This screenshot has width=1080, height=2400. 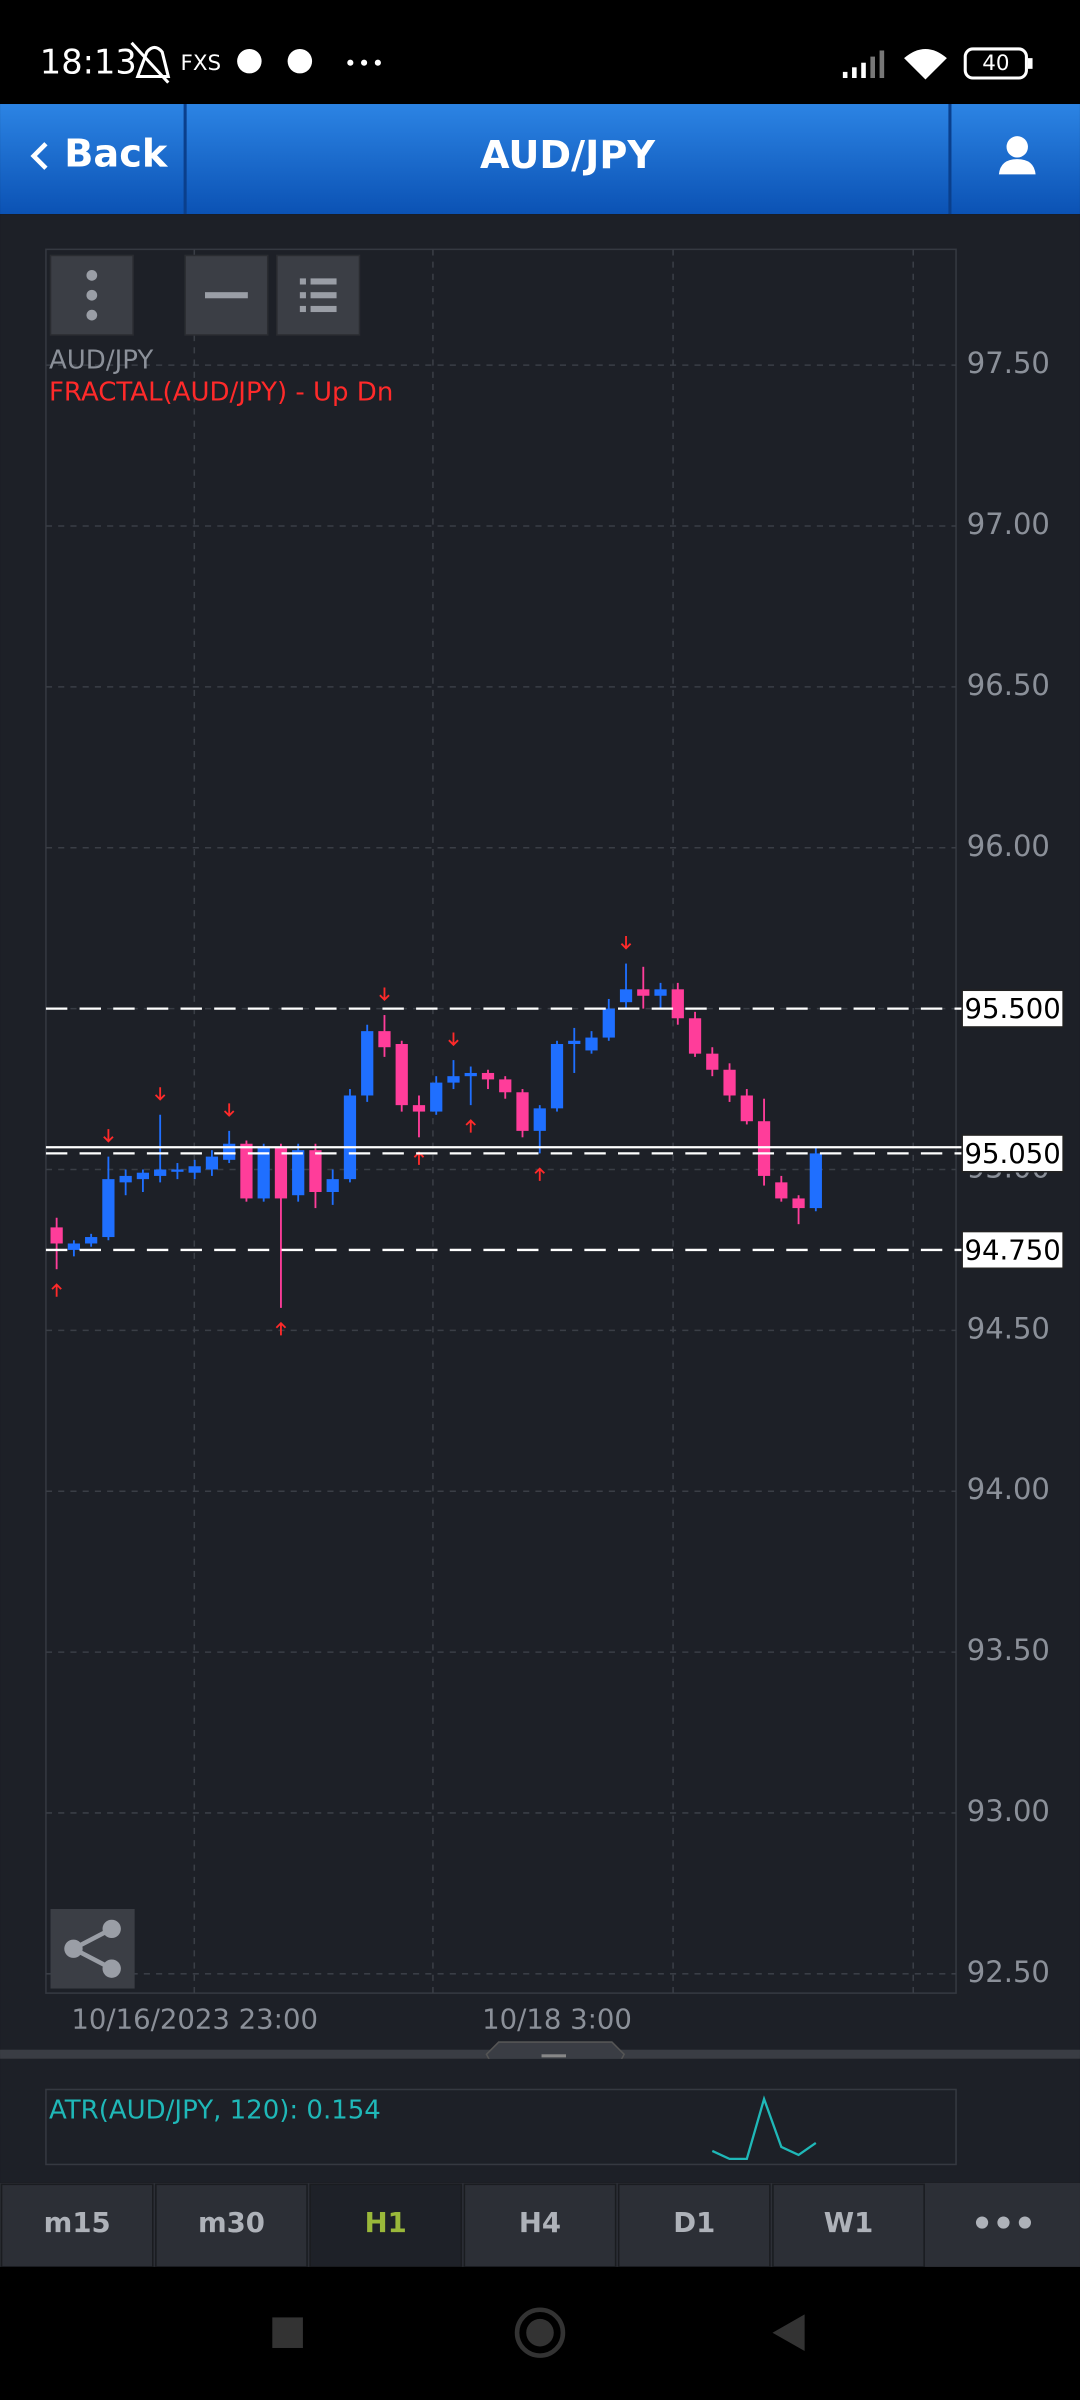 I want to click on battery-level: 40, so click(x=995, y=63).